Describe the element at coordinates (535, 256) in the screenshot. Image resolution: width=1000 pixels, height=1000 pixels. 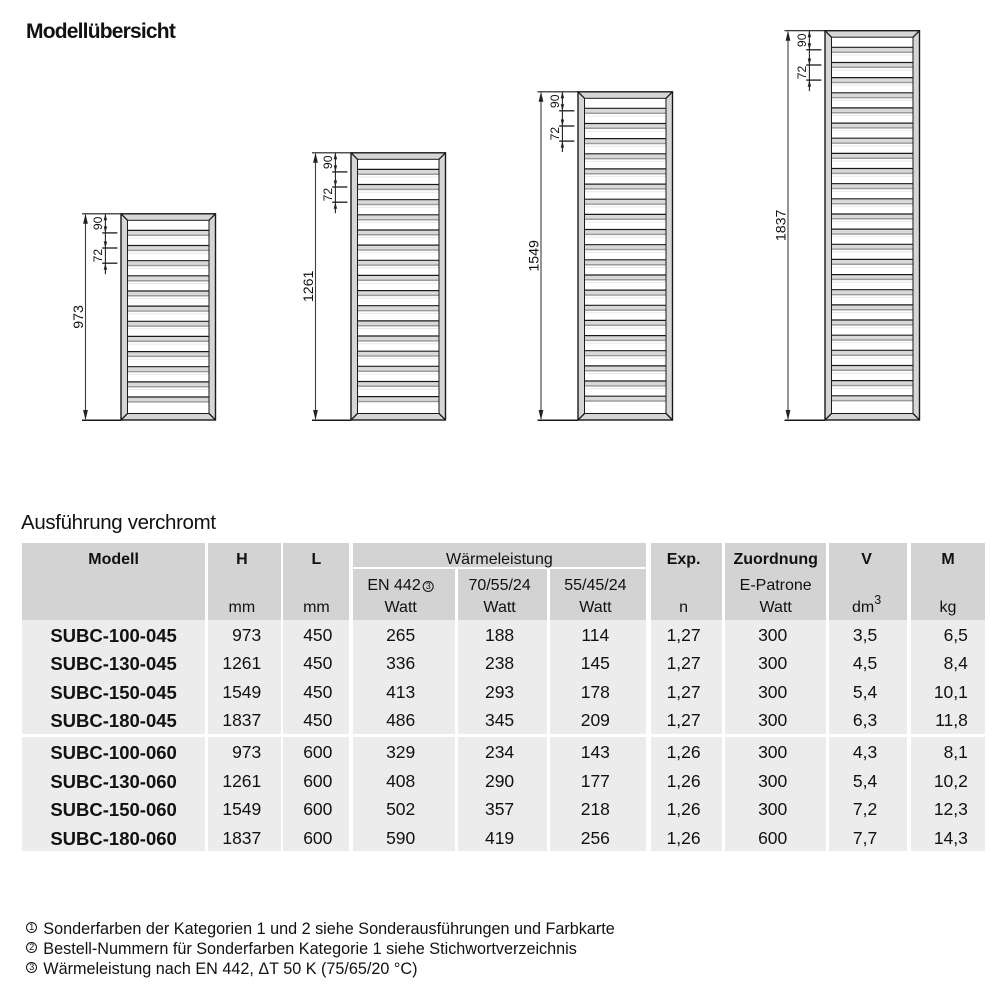
I see `svg-text: 1549` at that location.